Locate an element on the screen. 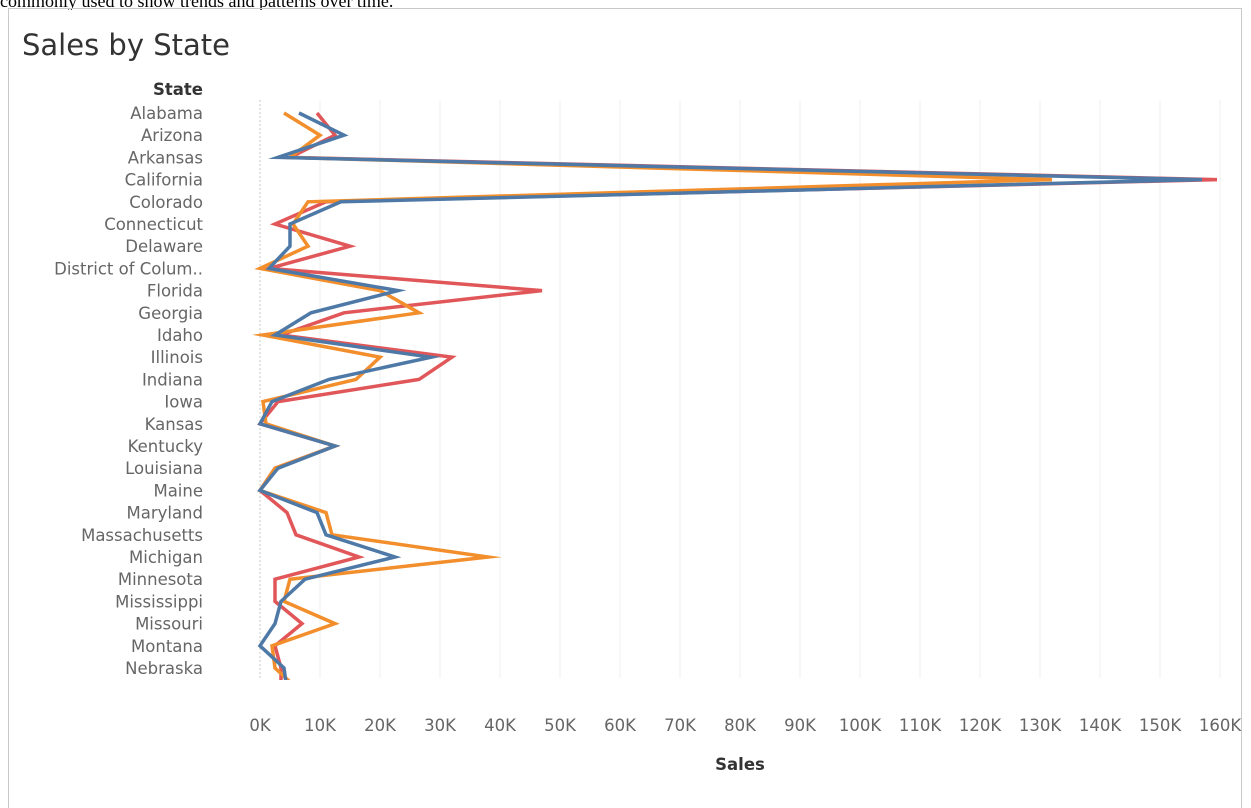 The height and width of the screenshot is (808, 1251). x-tick-label: 0K is located at coordinates (260, 725).